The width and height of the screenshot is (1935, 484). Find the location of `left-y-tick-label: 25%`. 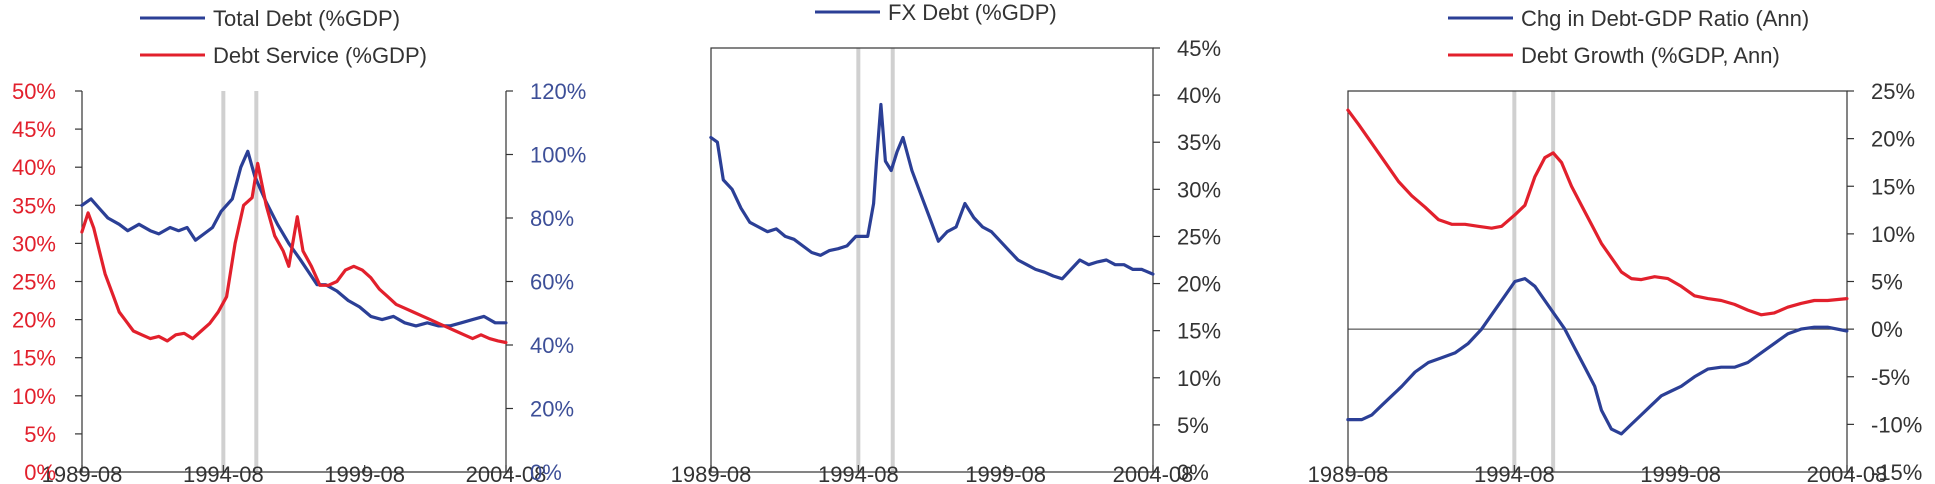

left-y-tick-label: 25% is located at coordinates (34, 282).